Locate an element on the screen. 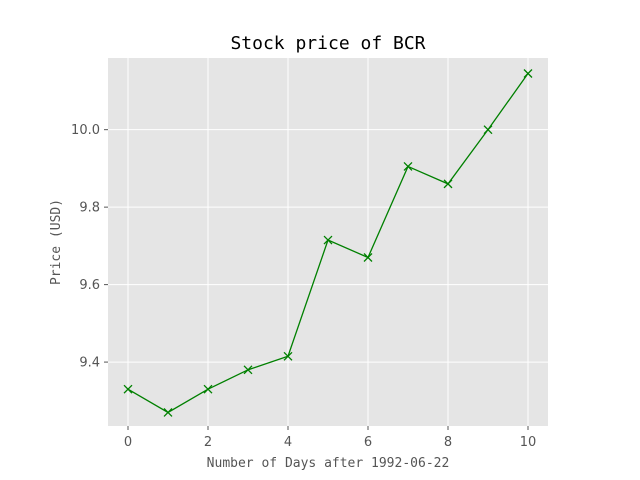 This screenshot has height=480, width=640. x-tick-label: 4 is located at coordinates (288, 442).